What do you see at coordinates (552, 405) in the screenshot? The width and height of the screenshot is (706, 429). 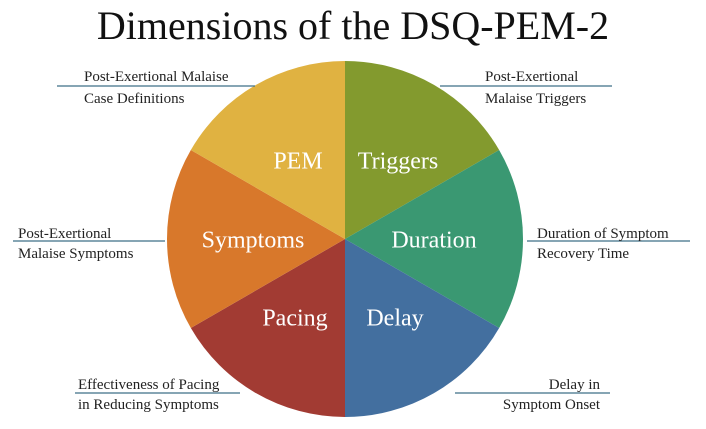 I see `annotation-delay-line-2: Symptom Onset` at bounding box center [552, 405].